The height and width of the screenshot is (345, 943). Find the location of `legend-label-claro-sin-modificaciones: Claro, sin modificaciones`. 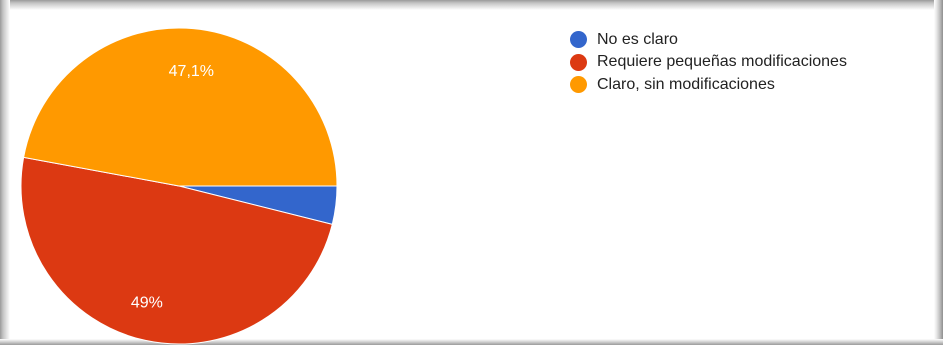

legend-label-claro-sin-modificaciones: Claro, sin modificaciones is located at coordinates (686, 84).